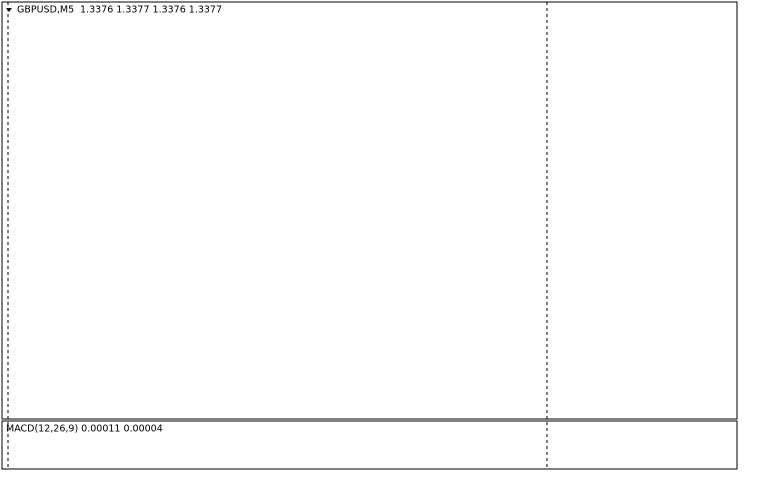  Describe the element at coordinates (151, 10) in the screenshot. I see `ohlc-values: 1.3376 1.3377 1.3376 1.3377` at that location.